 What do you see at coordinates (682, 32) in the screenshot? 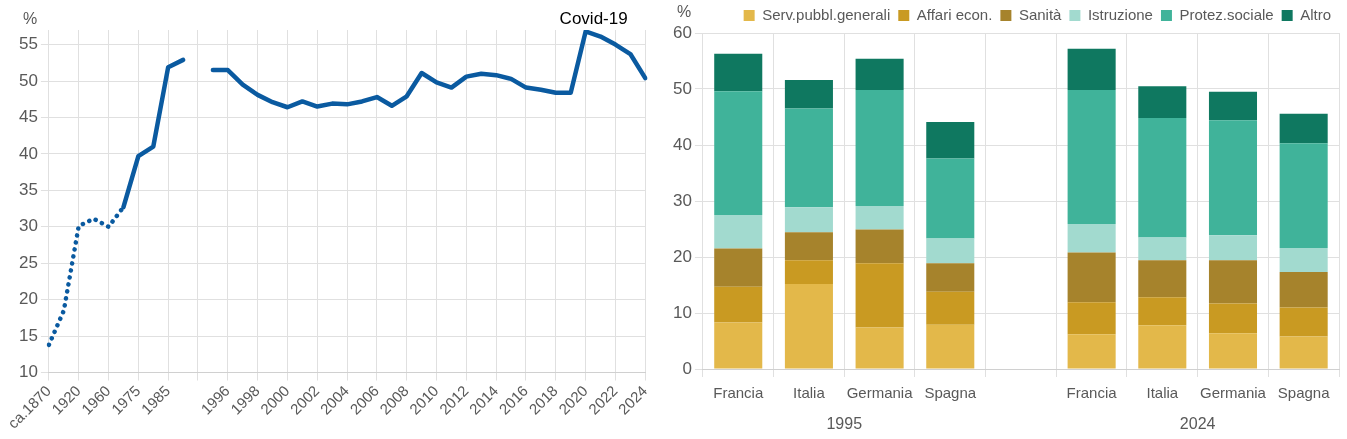
I see `y-tick-label: 60` at bounding box center [682, 32].